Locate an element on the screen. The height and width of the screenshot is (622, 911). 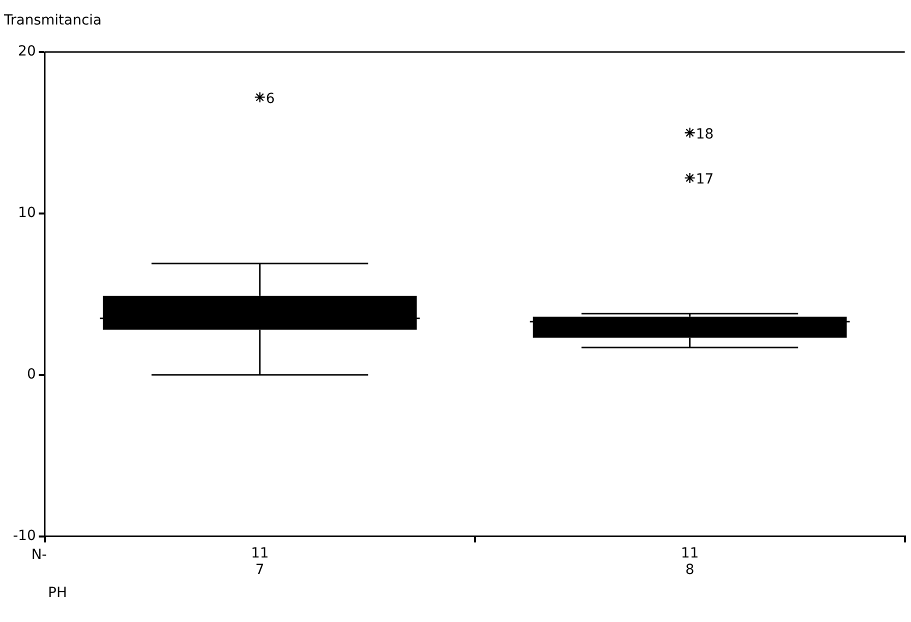
y-tick-label: 0 is located at coordinates (31, 374).